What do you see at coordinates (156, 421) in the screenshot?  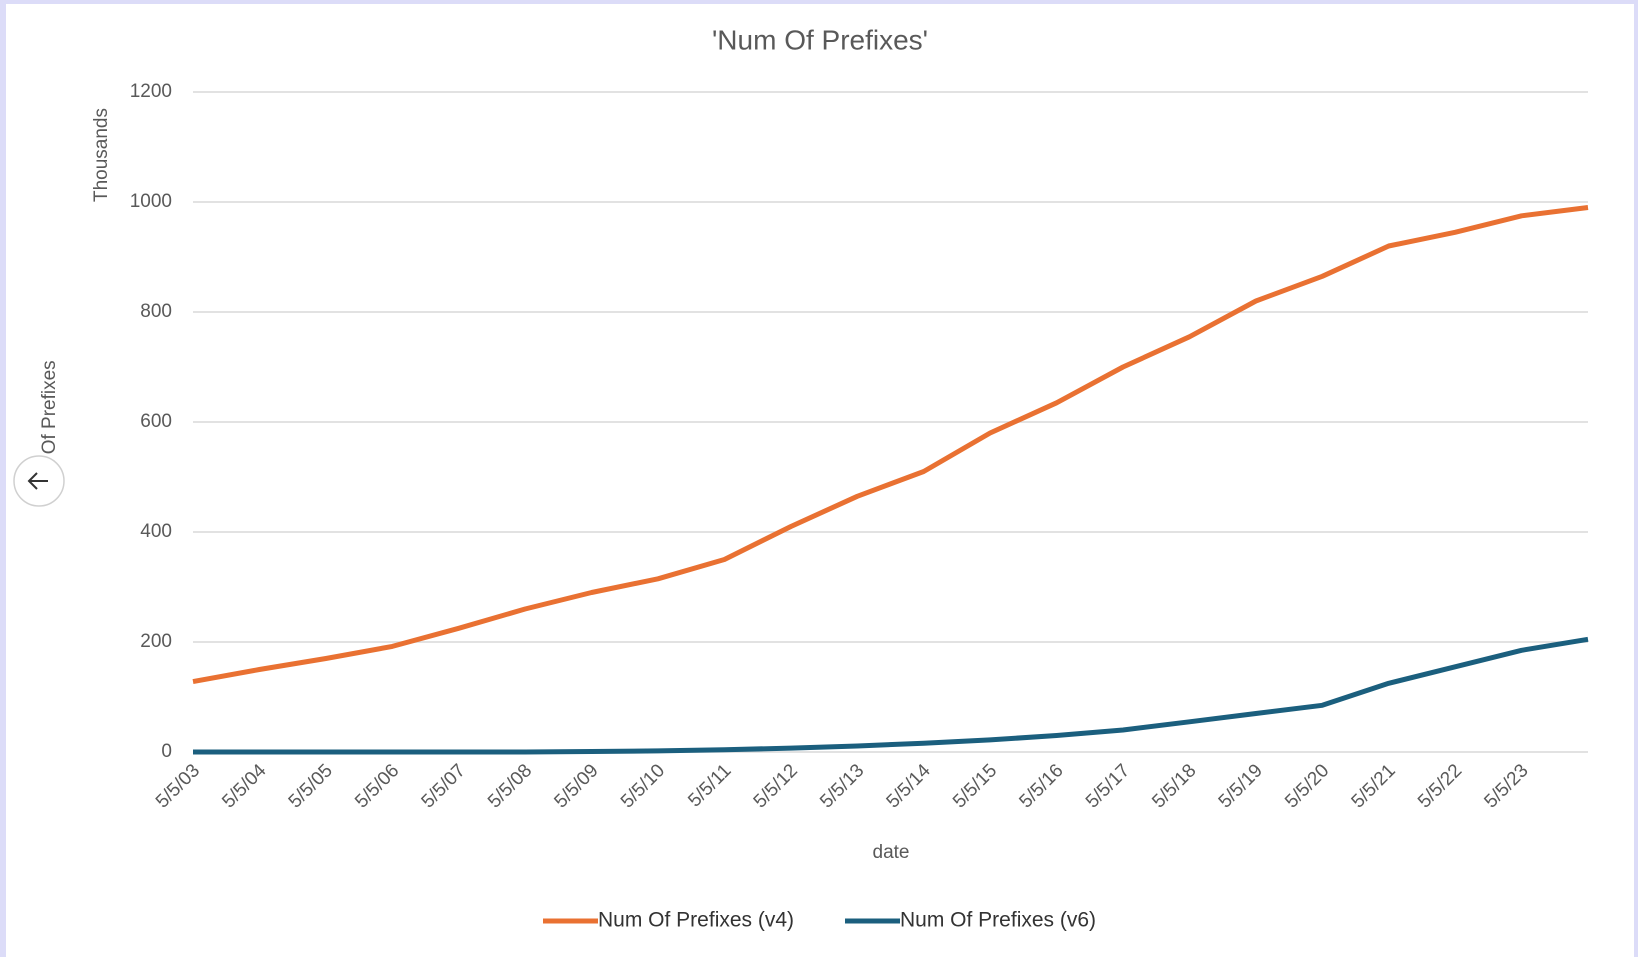 I see `y-tick-label: 600` at bounding box center [156, 421].